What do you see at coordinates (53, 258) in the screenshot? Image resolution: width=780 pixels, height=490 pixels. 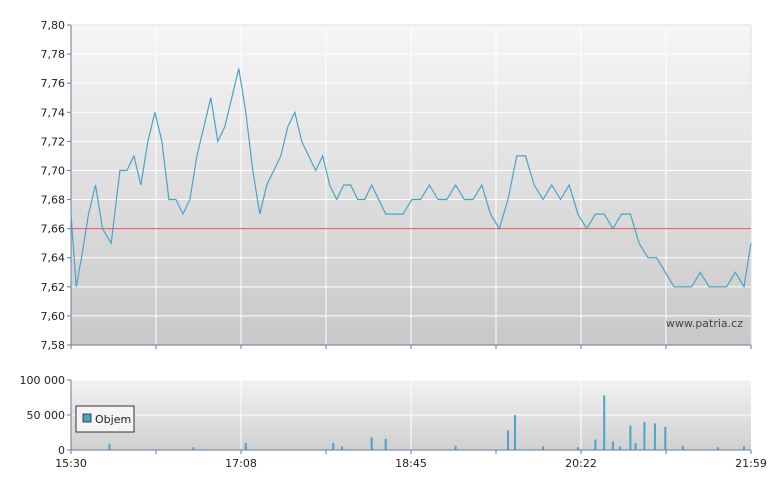 I see `price-y-tick-label: 7,64` at bounding box center [53, 258].